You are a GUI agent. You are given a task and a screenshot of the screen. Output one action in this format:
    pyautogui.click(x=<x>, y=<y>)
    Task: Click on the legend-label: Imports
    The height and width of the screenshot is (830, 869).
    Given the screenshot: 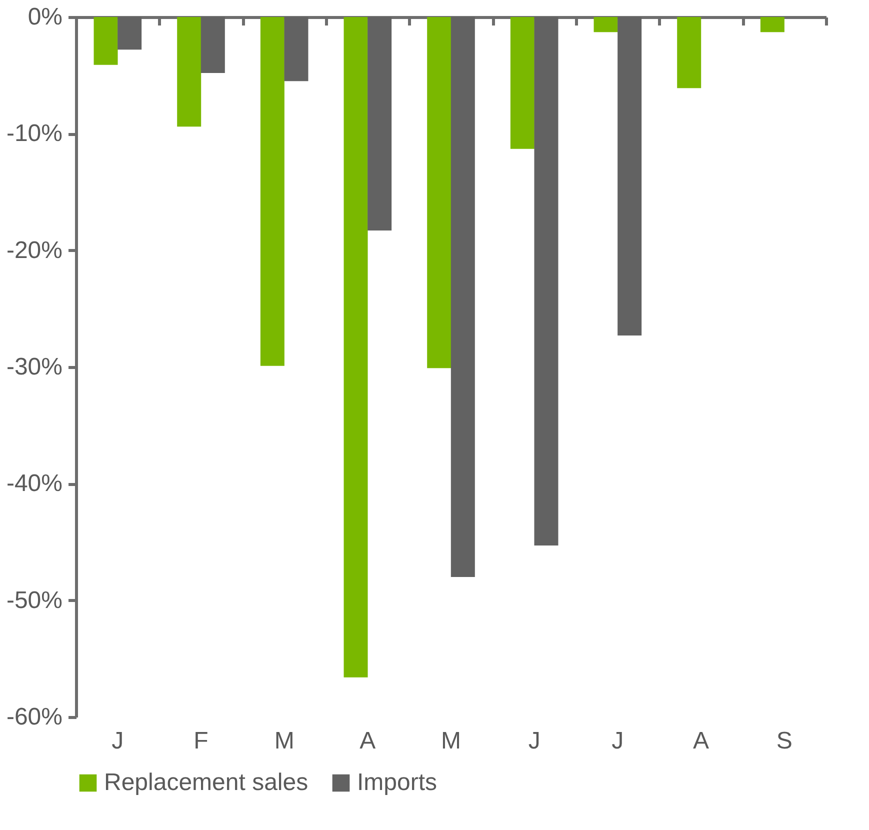 What is the action you would take?
    pyautogui.click(x=397, y=782)
    